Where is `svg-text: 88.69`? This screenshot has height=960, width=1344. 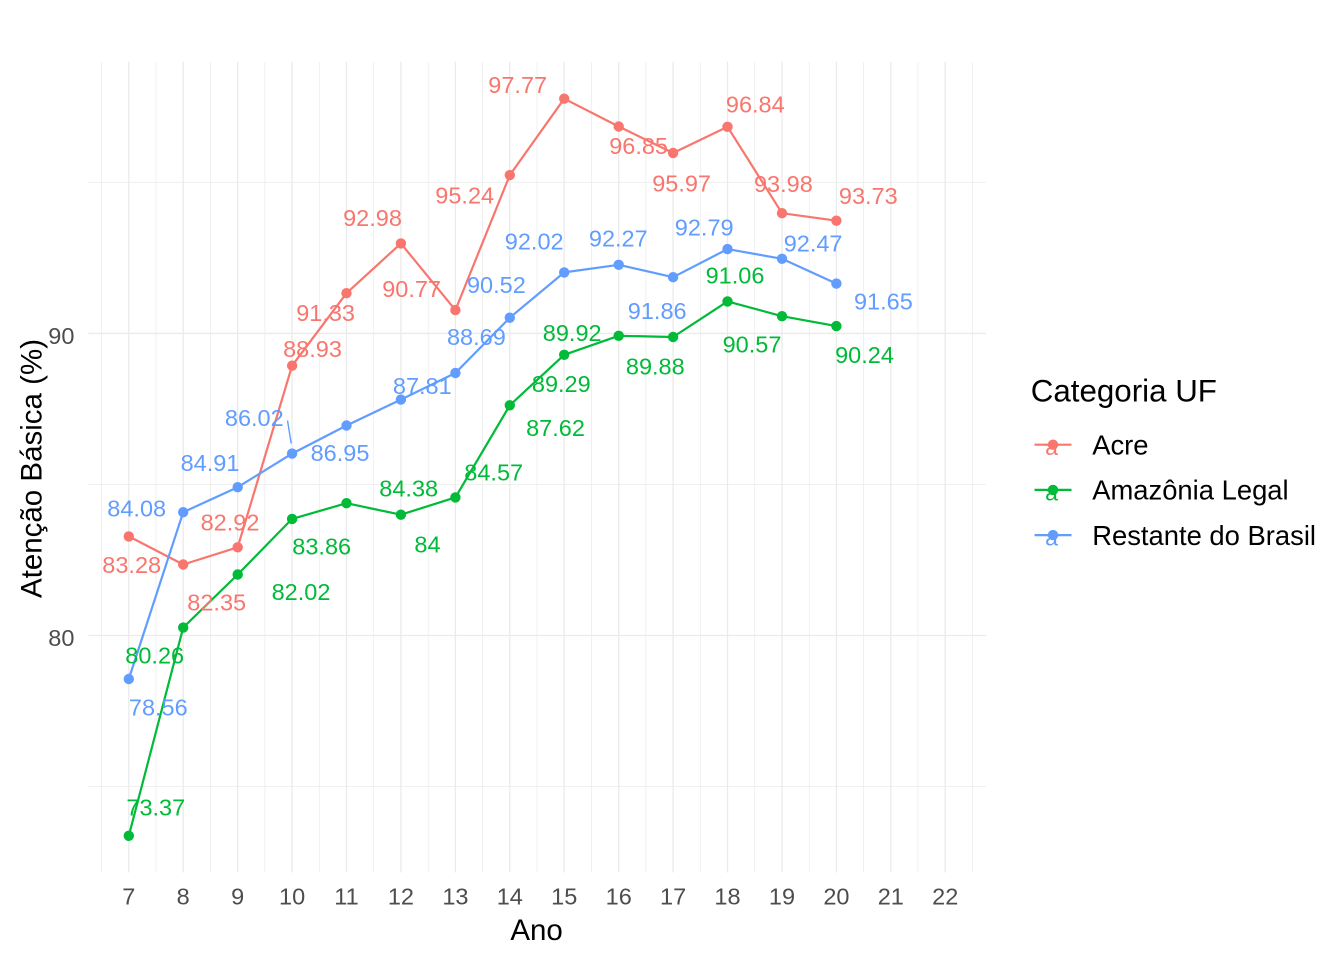
svg-text: 88.69 is located at coordinates (476, 337).